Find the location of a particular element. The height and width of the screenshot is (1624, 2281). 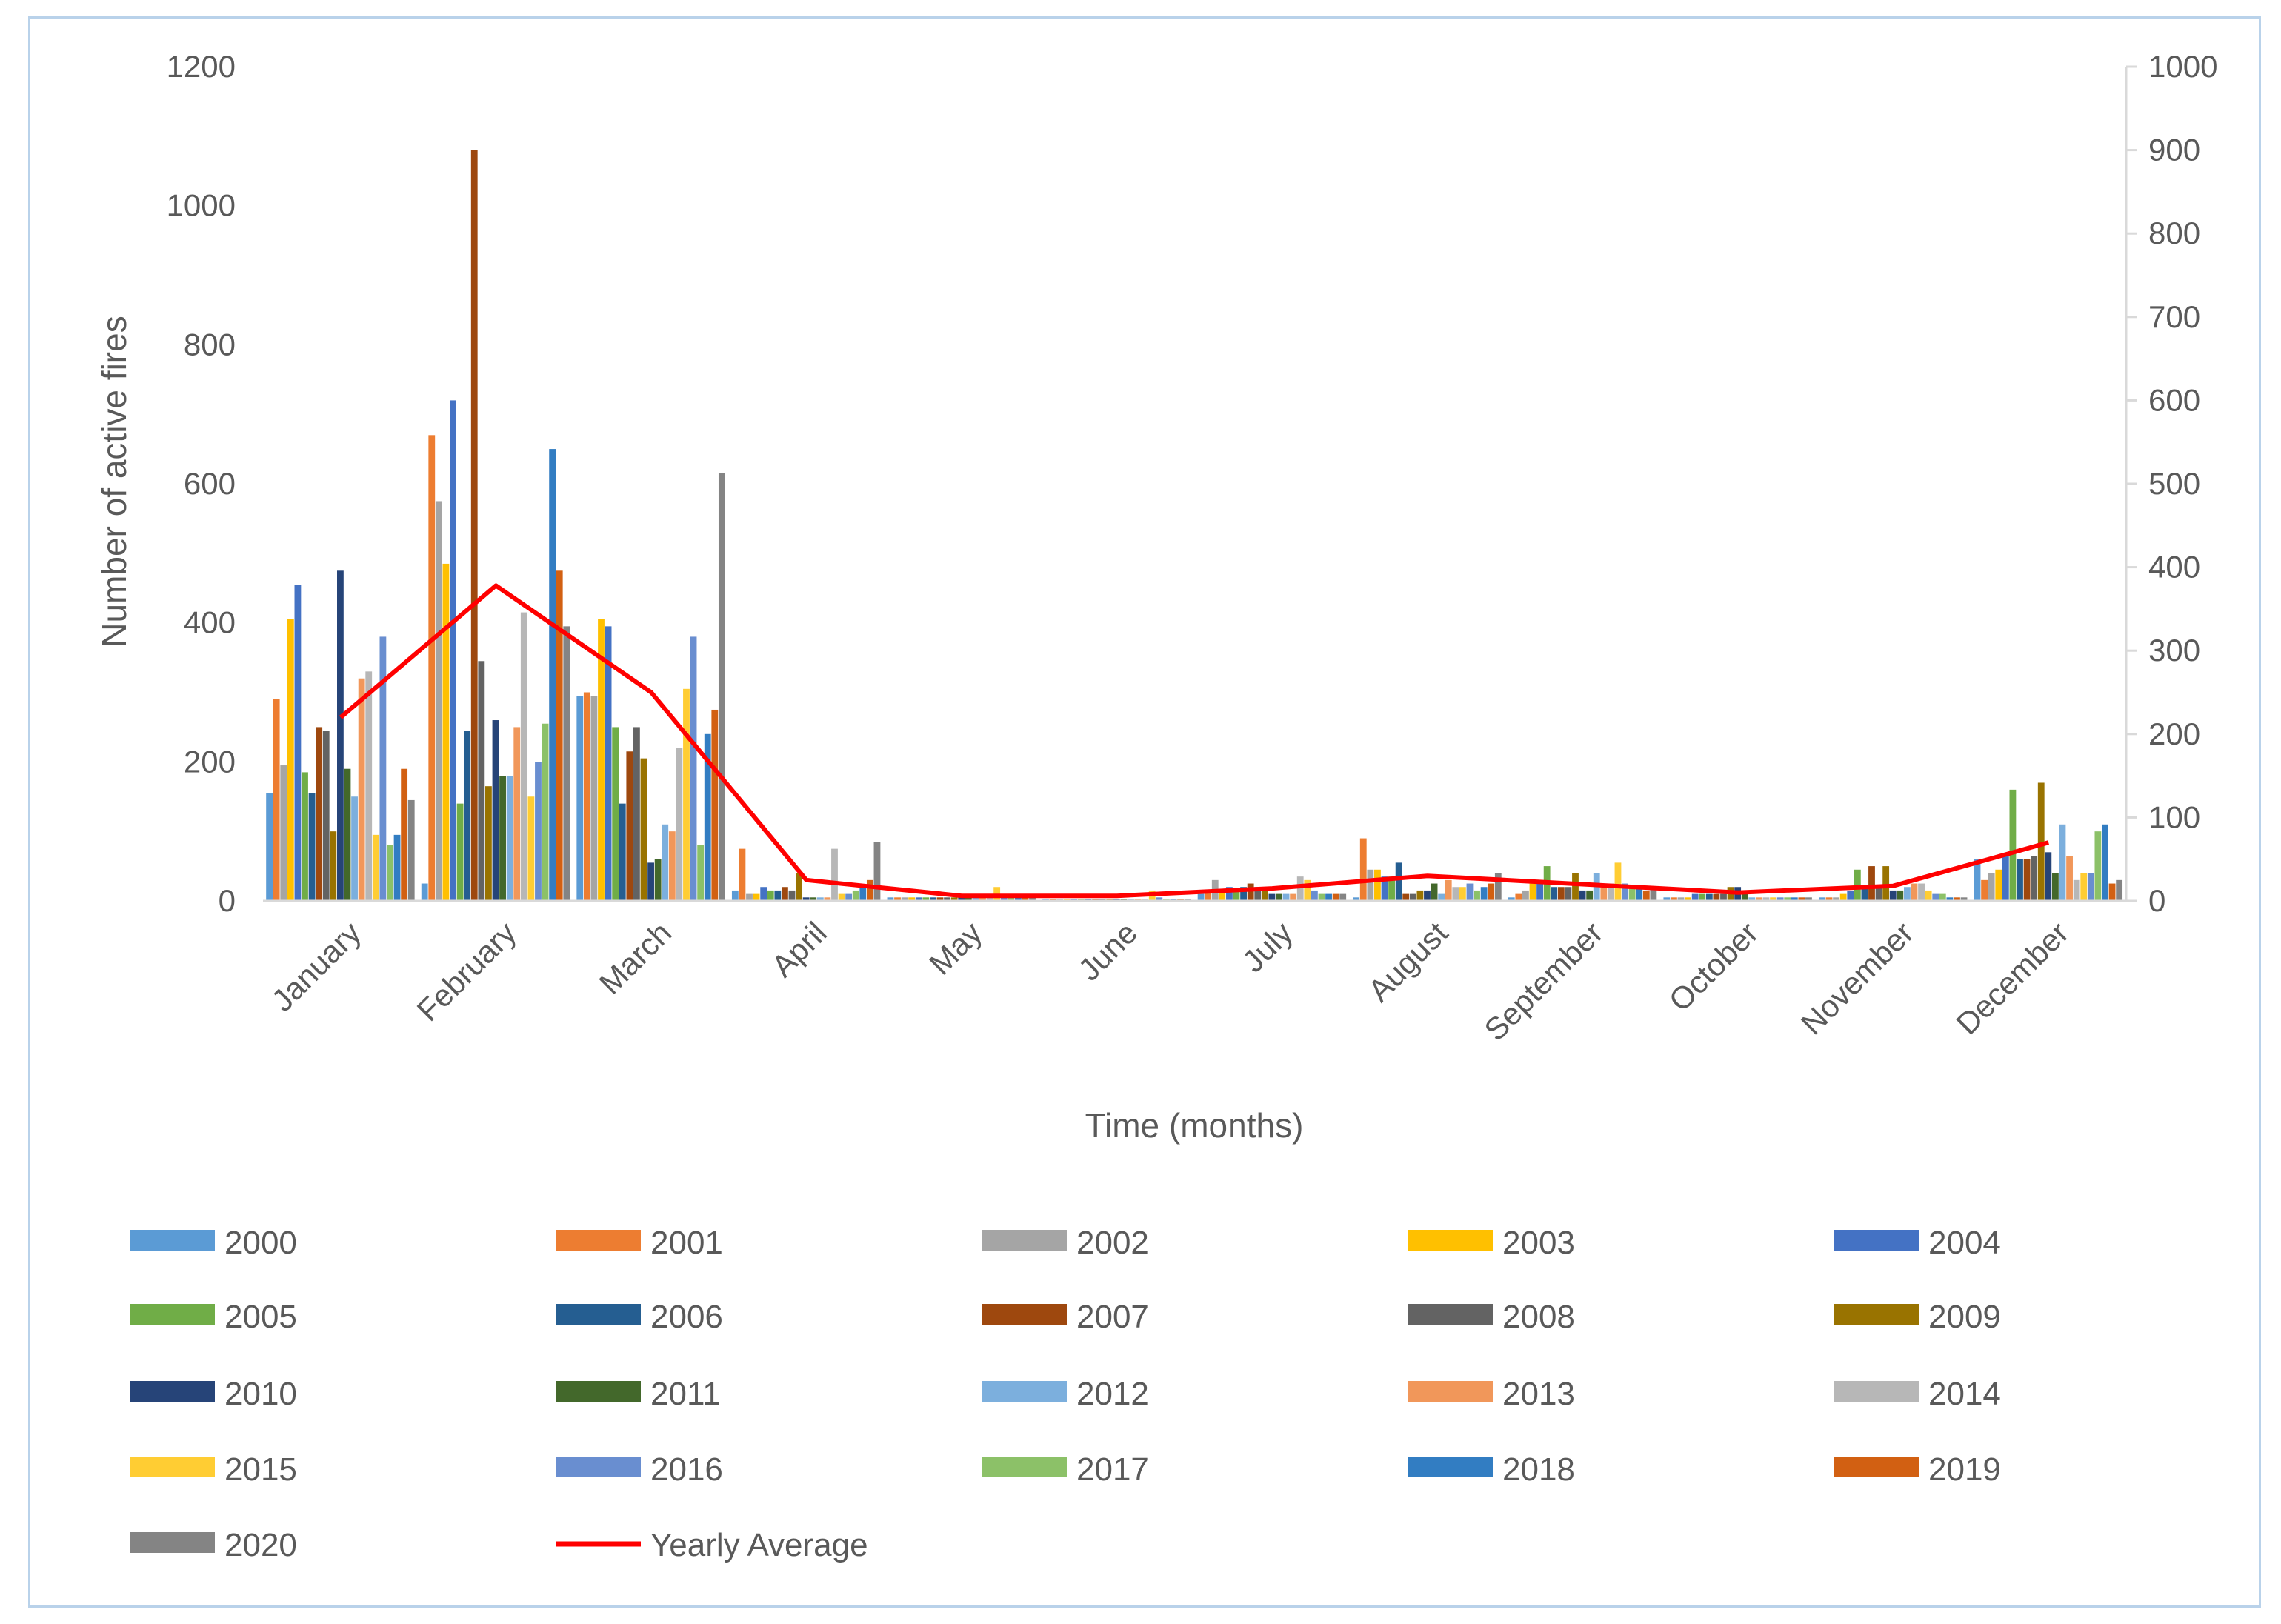

bar-2008-september is located at coordinates (1569, 894).